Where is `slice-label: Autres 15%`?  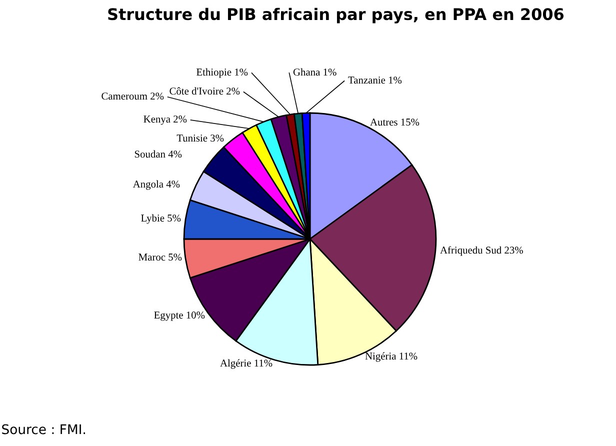
slice-label: Autres 15% is located at coordinates (395, 122).